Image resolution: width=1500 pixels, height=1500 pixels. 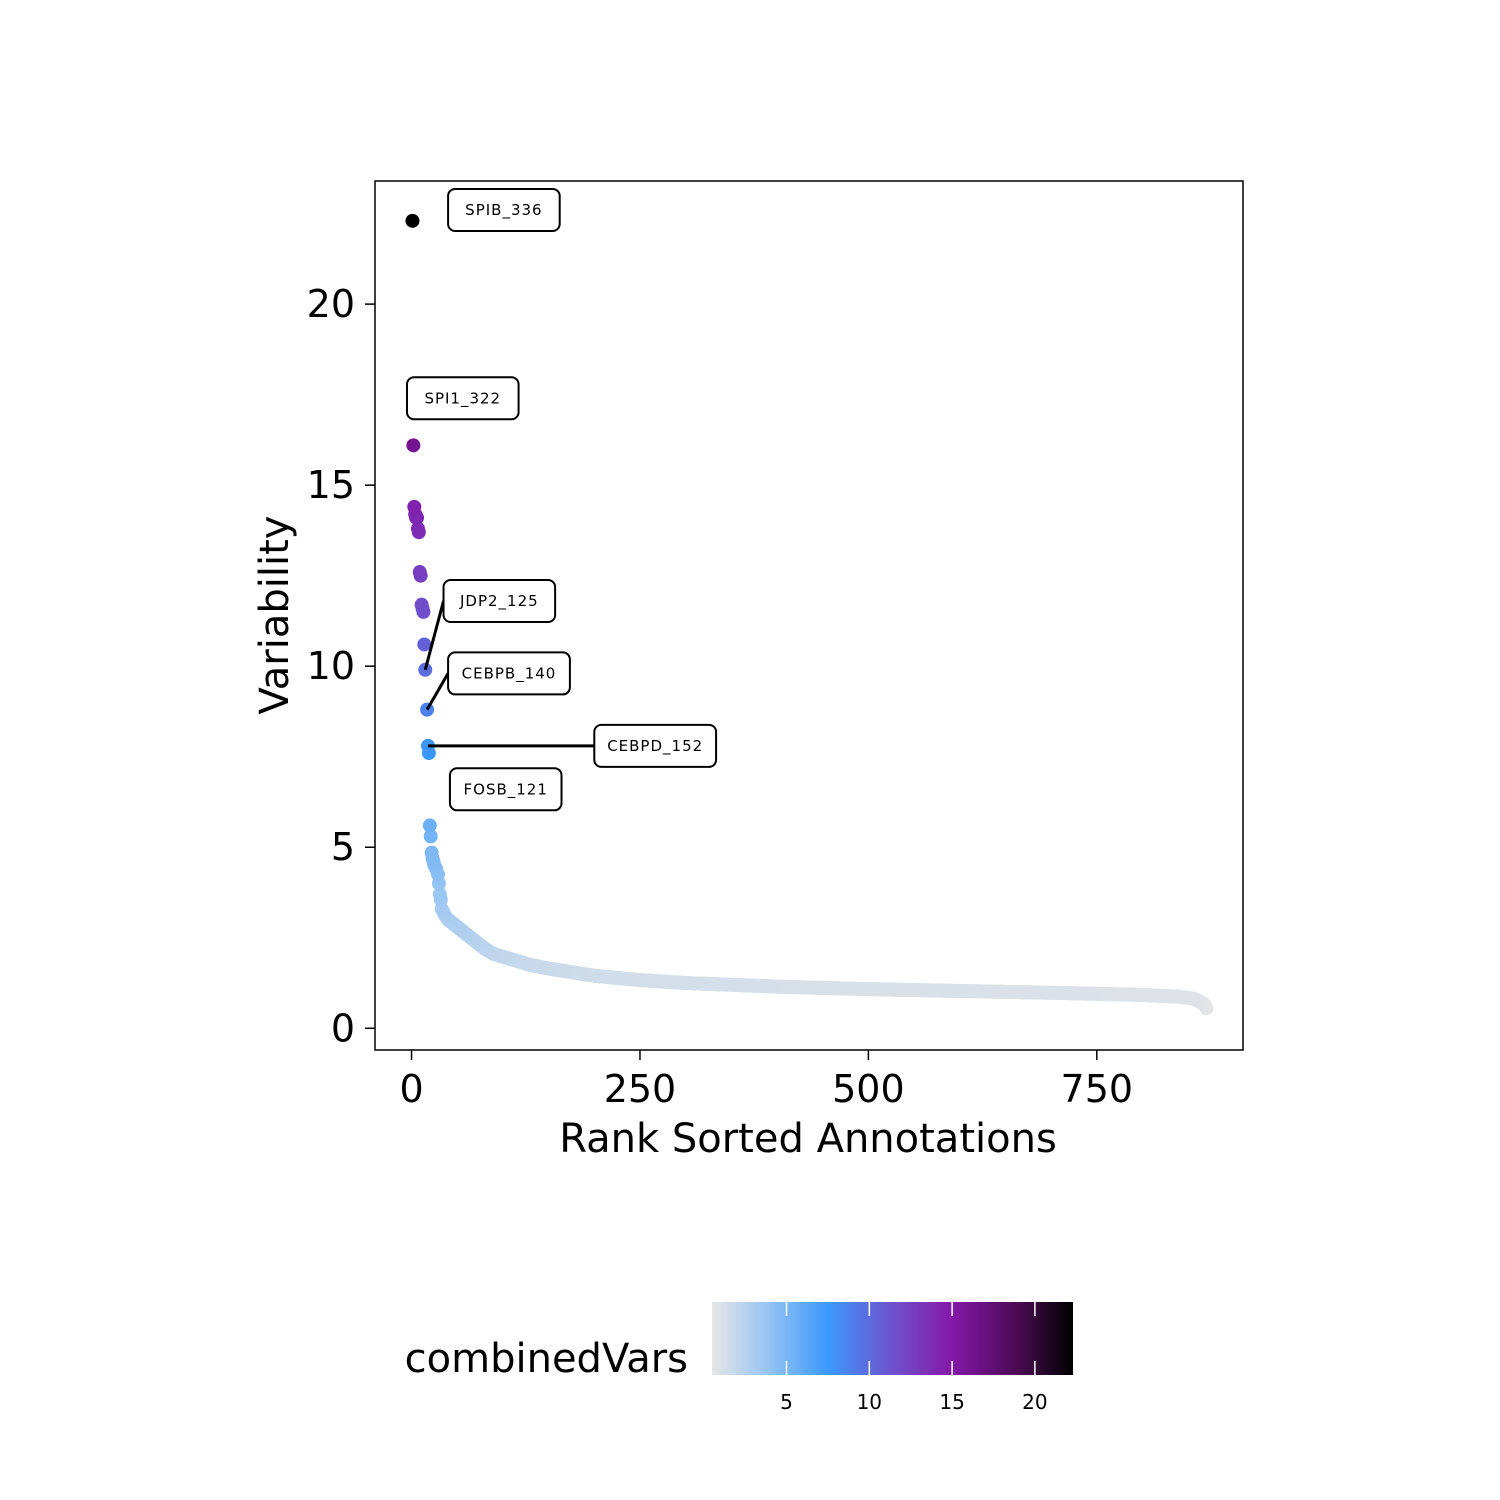 I want to click on colorbar-tick-label: 10, so click(x=869, y=1402).